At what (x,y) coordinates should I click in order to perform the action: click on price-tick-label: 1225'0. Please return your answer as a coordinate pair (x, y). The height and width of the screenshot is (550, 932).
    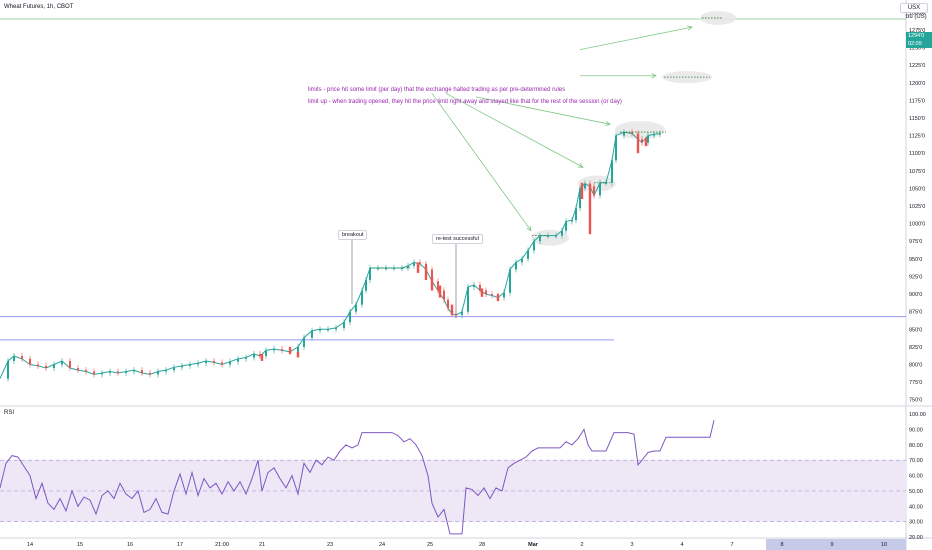
    Looking at the image, I should click on (917, 66).